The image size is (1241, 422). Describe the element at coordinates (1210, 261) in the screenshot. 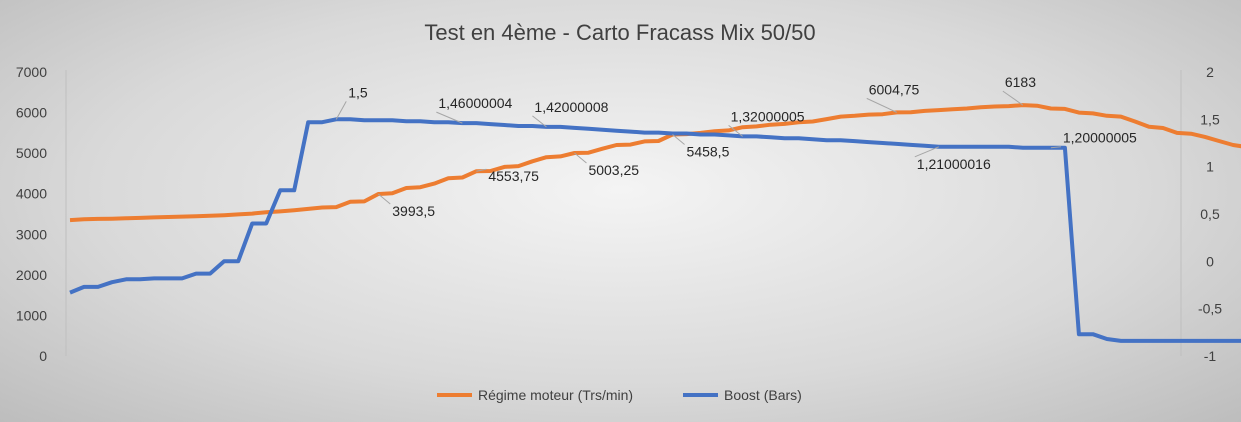

I see `y-right-tick-label: 0` at that location.